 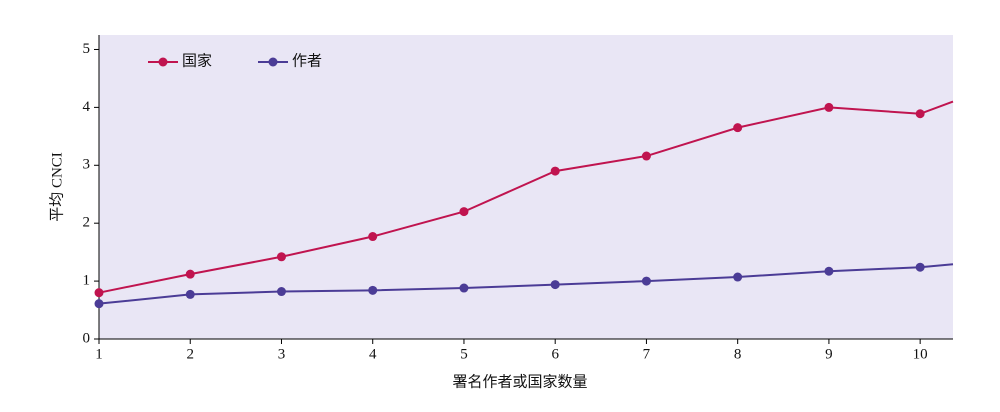 I want to click on x-tick-label: 3, so click(x=282, y=354).